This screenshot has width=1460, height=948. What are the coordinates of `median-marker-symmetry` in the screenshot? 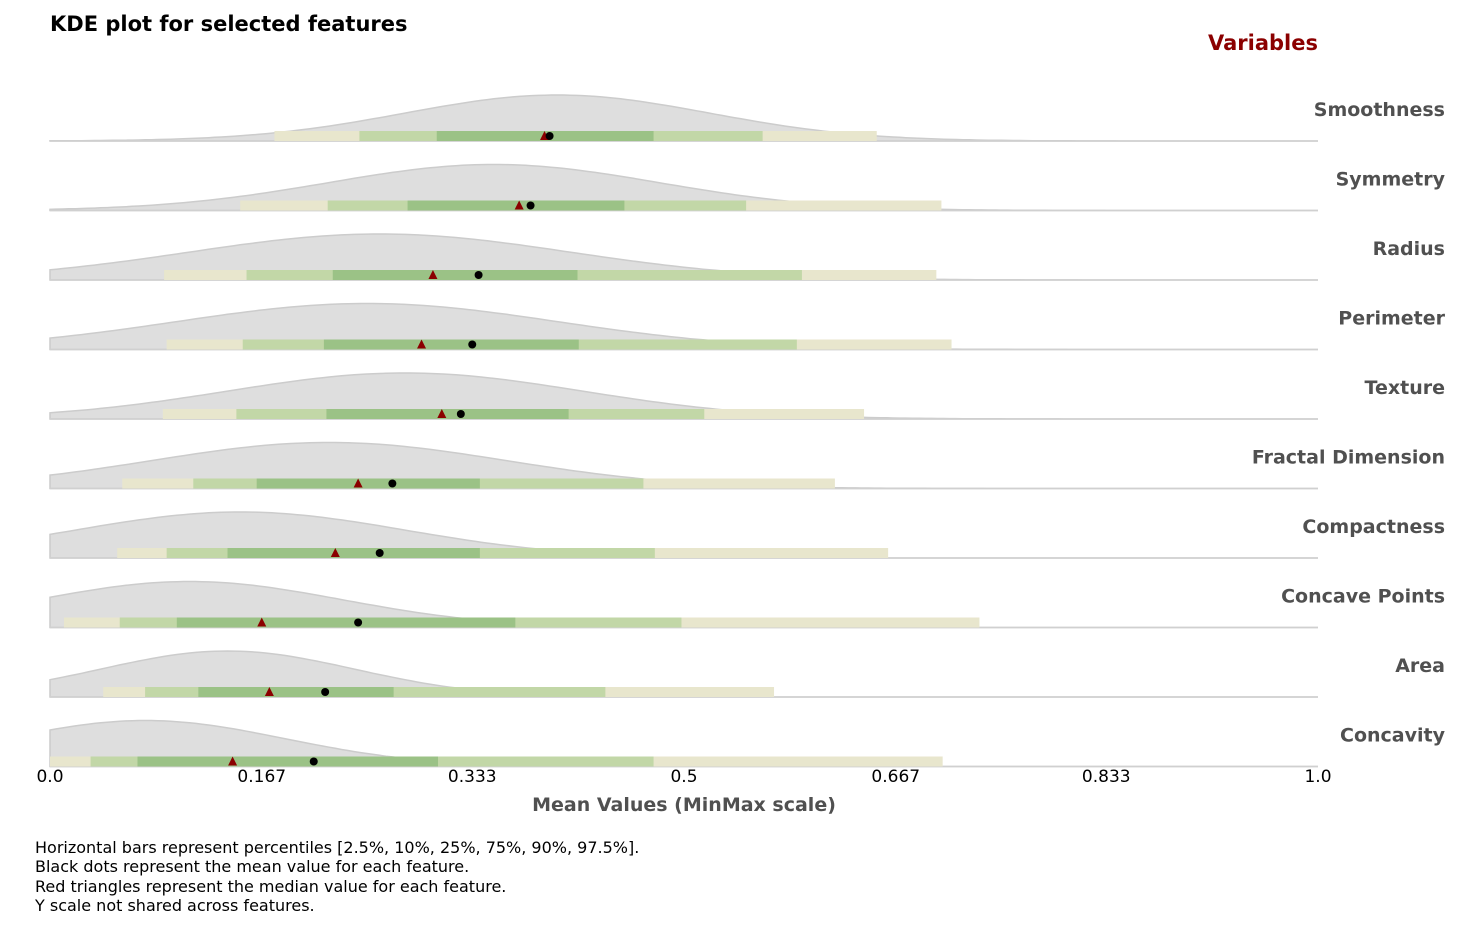 It's located at (519, 205).